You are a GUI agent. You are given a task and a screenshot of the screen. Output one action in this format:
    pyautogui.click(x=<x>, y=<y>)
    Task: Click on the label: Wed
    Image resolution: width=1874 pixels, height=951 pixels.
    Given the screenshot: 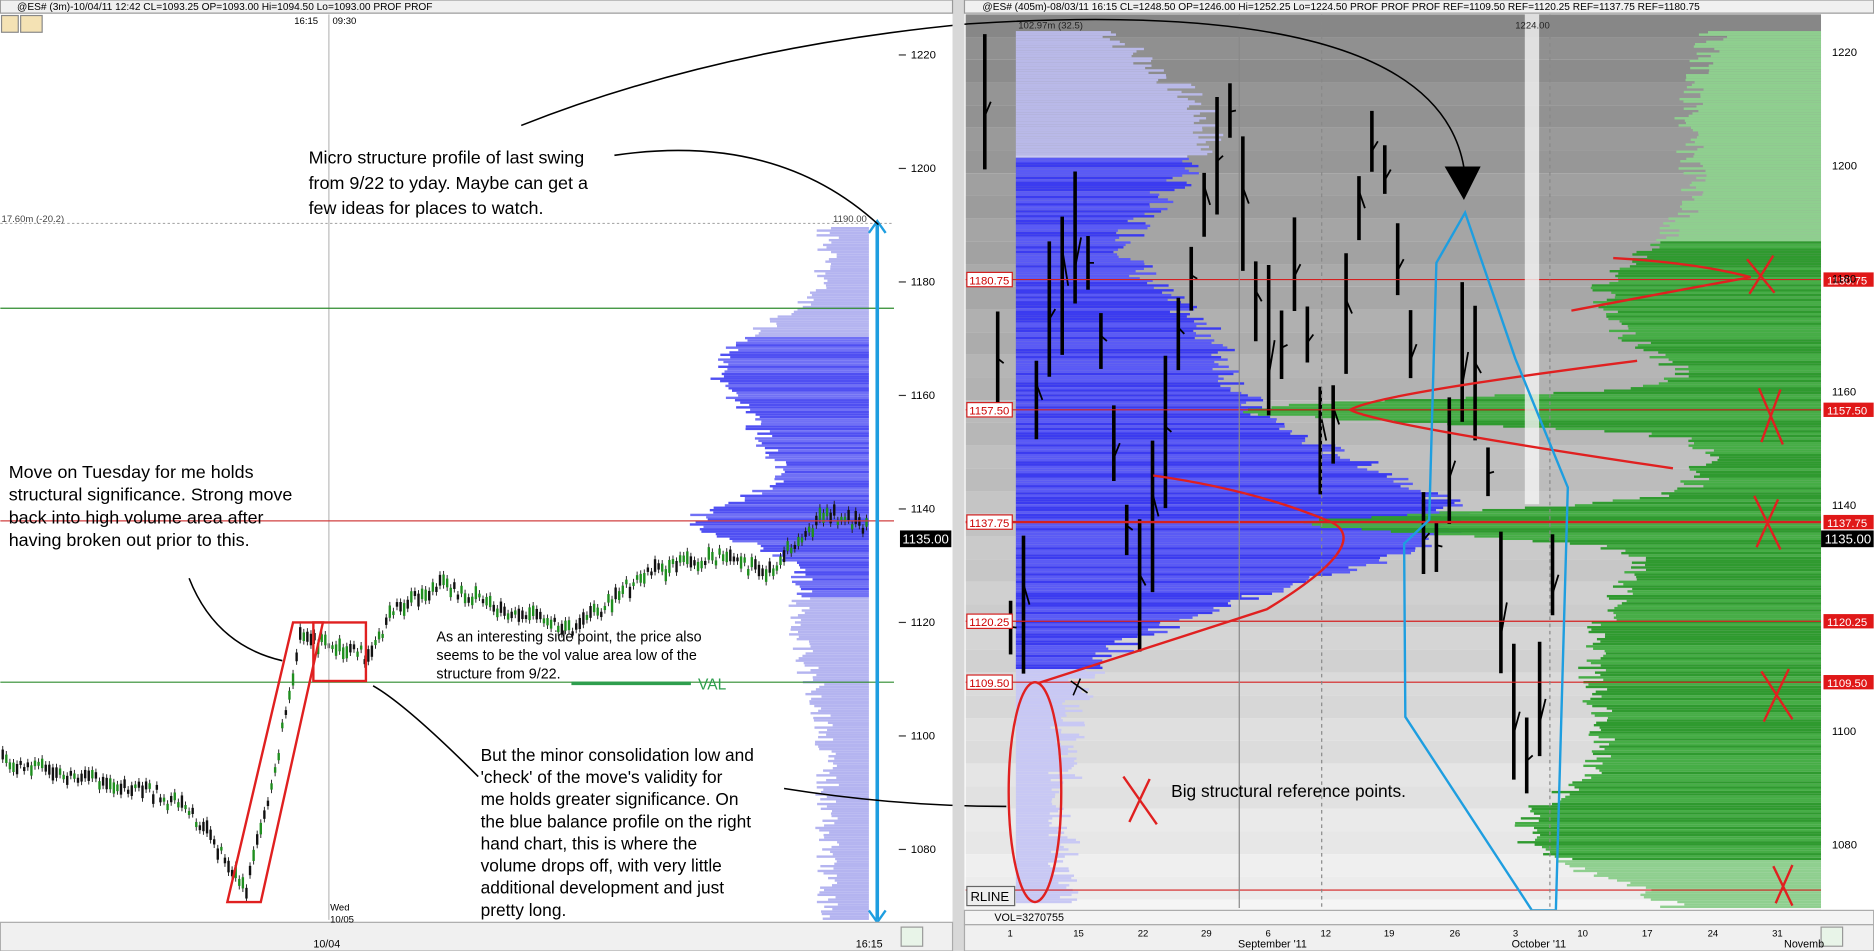 What is the action you would take?
    pyautogui.click(x=339, y=907)
    